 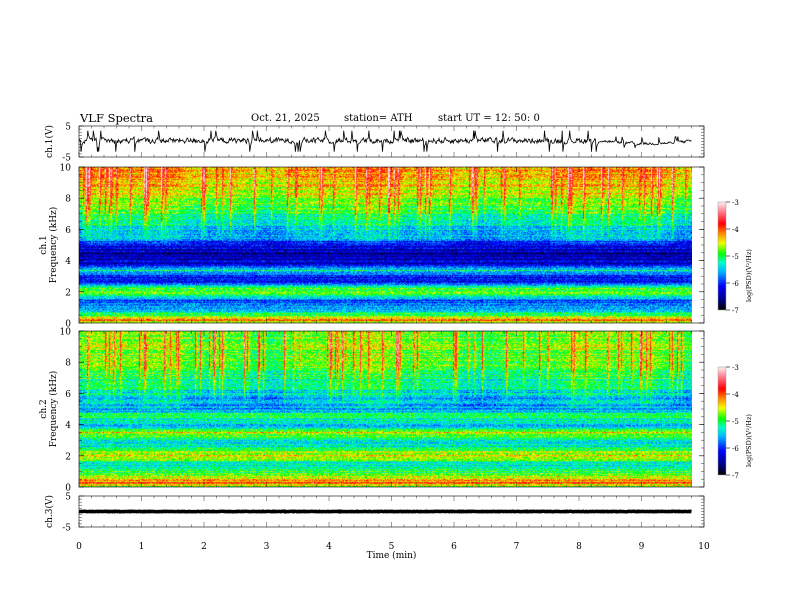 I want to click on ch1-colorbar, so click(x=722, y=256).